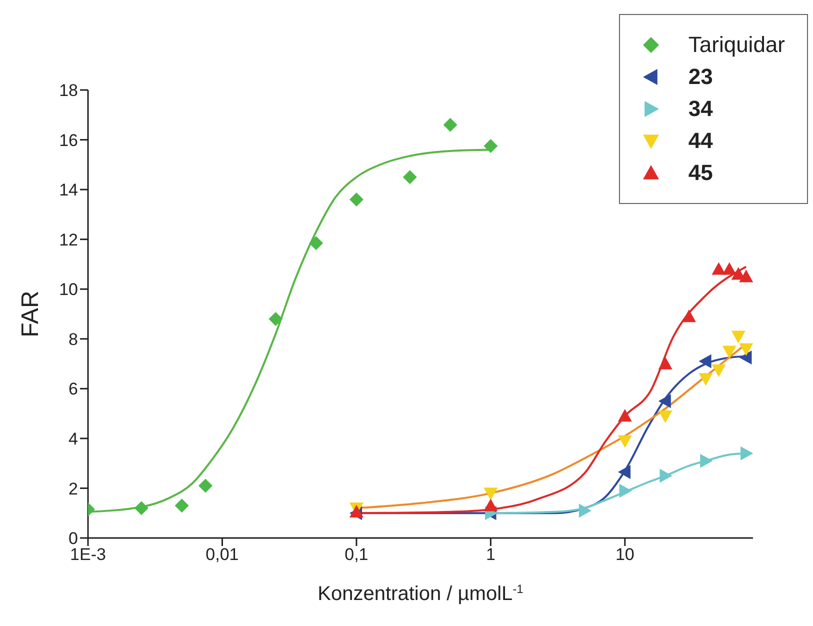 This screenshot has width=813, height=626. What do you see at coordinates (736, 45) in the screenshot?
I see `legend-label: Tariquidar` at bounding box center [736, 45].